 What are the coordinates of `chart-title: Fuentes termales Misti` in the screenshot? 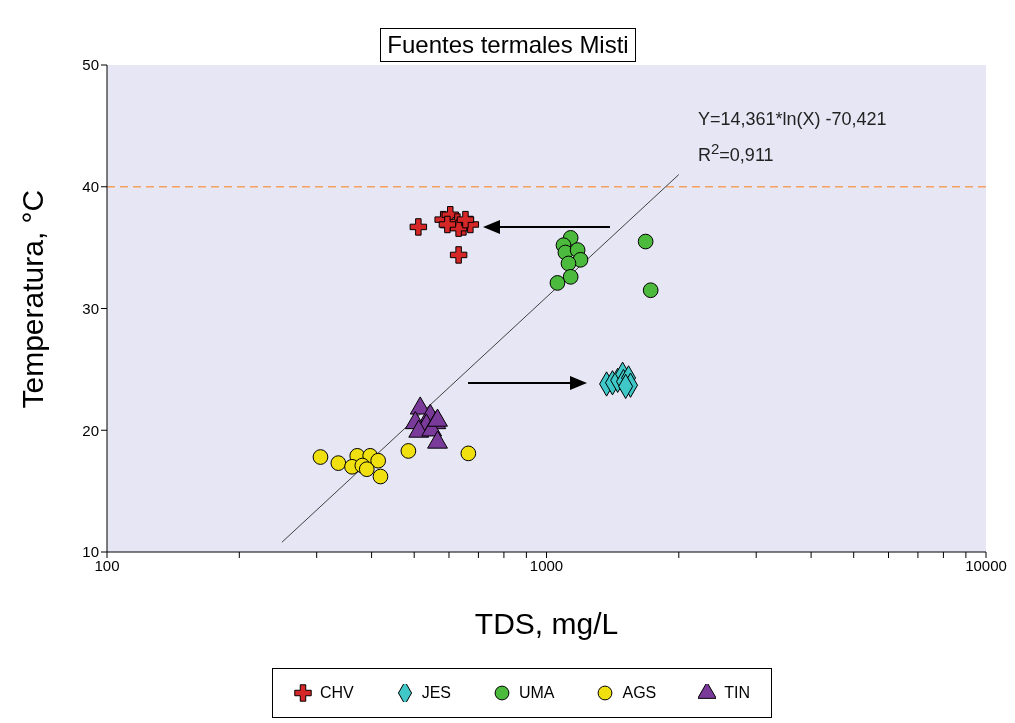 It's located at (508, 45).